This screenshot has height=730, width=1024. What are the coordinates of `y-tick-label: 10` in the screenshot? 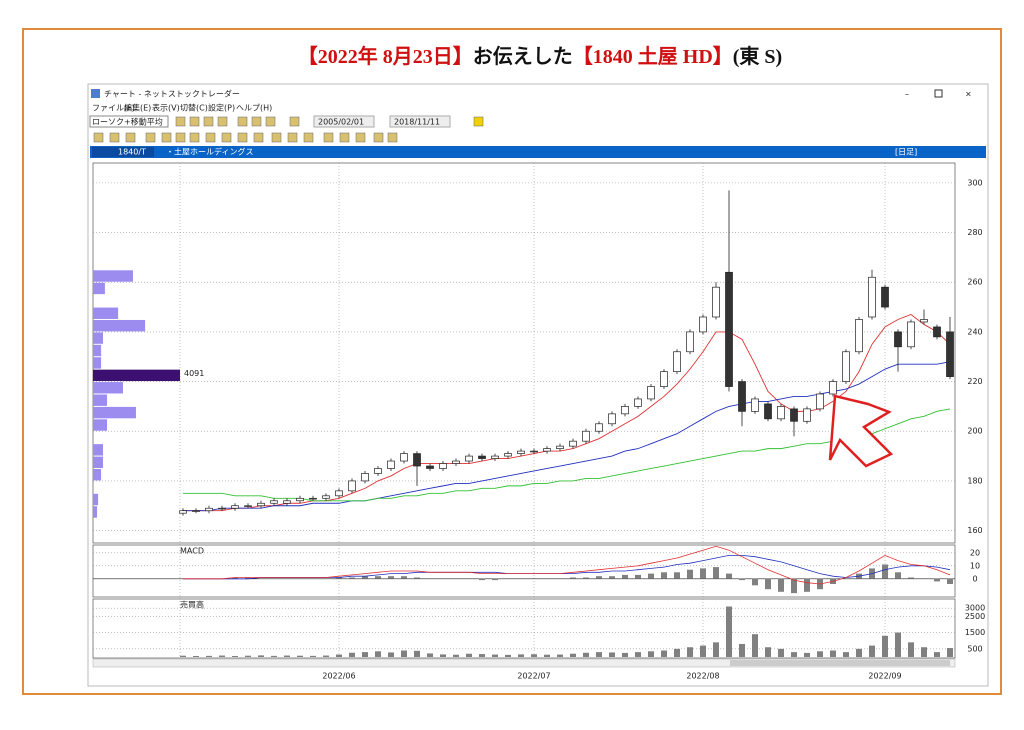 It's located at (975, 565).